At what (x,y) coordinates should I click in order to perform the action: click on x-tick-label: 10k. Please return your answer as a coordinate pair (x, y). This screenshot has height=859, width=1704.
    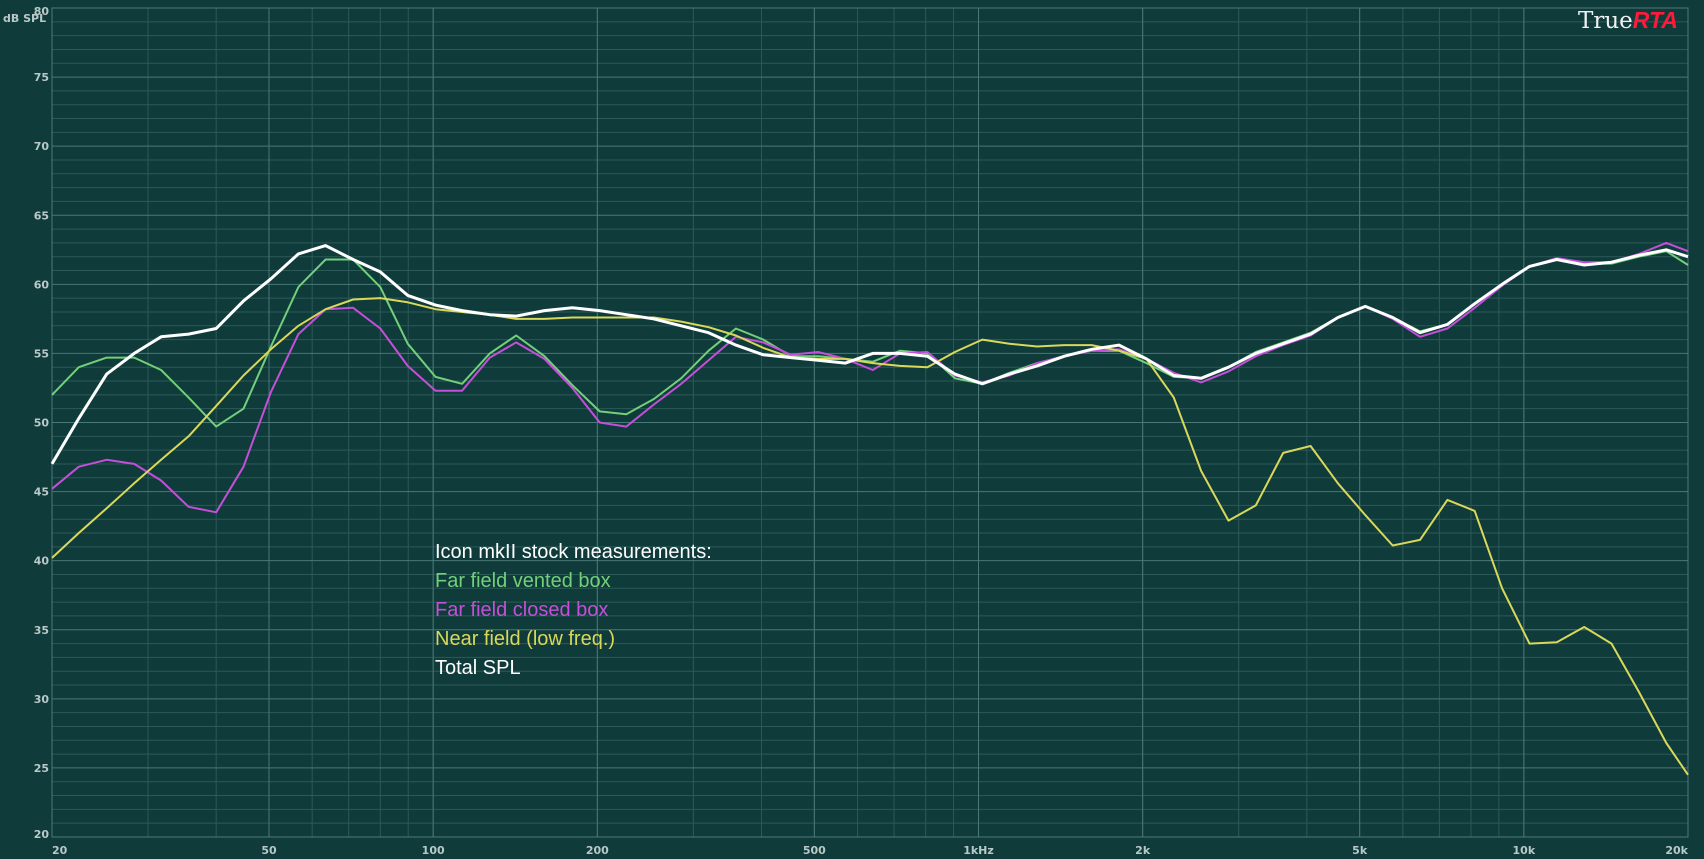
    Looking at the image, I should click on (1524, 850).